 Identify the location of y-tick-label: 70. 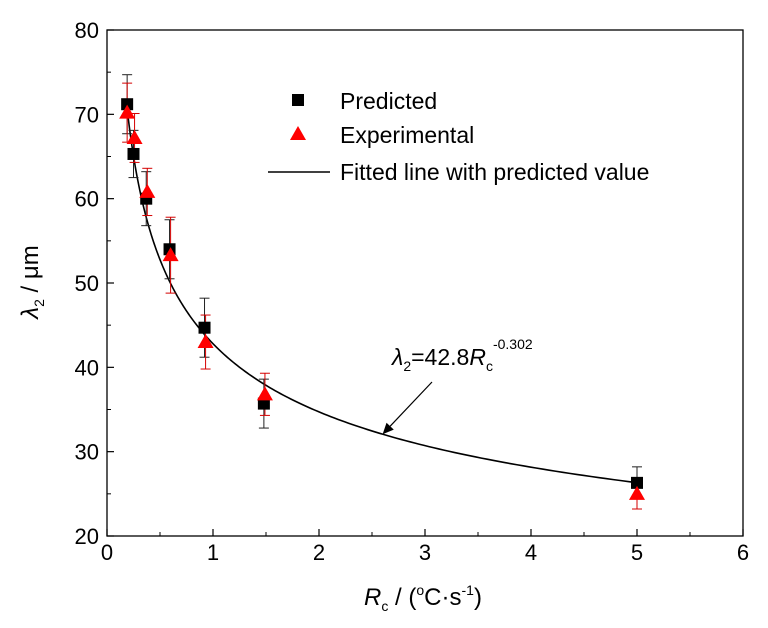
(87, 114).